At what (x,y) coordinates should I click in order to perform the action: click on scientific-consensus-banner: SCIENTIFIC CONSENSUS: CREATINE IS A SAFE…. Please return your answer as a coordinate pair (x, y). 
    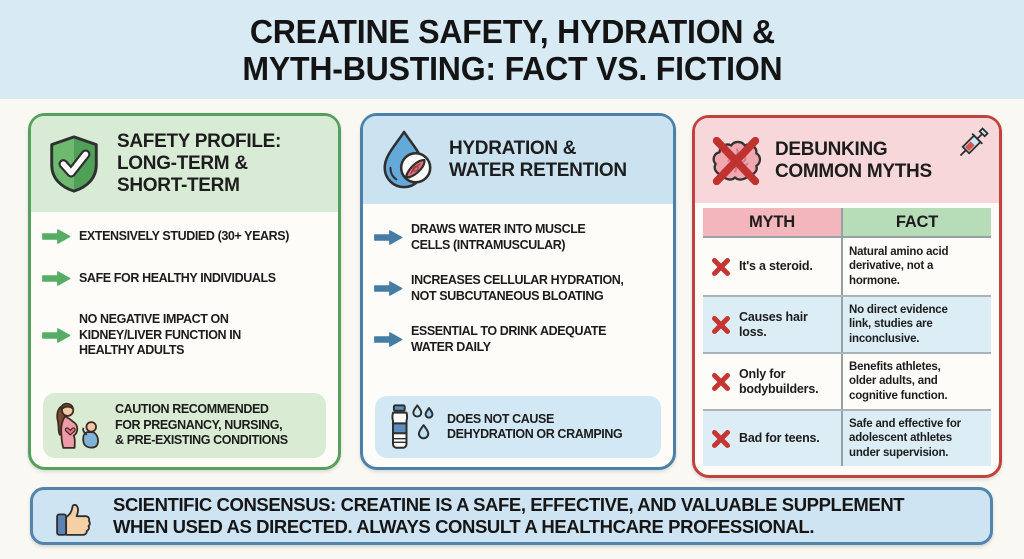
    Looking at the image, I should click on (511, 516).